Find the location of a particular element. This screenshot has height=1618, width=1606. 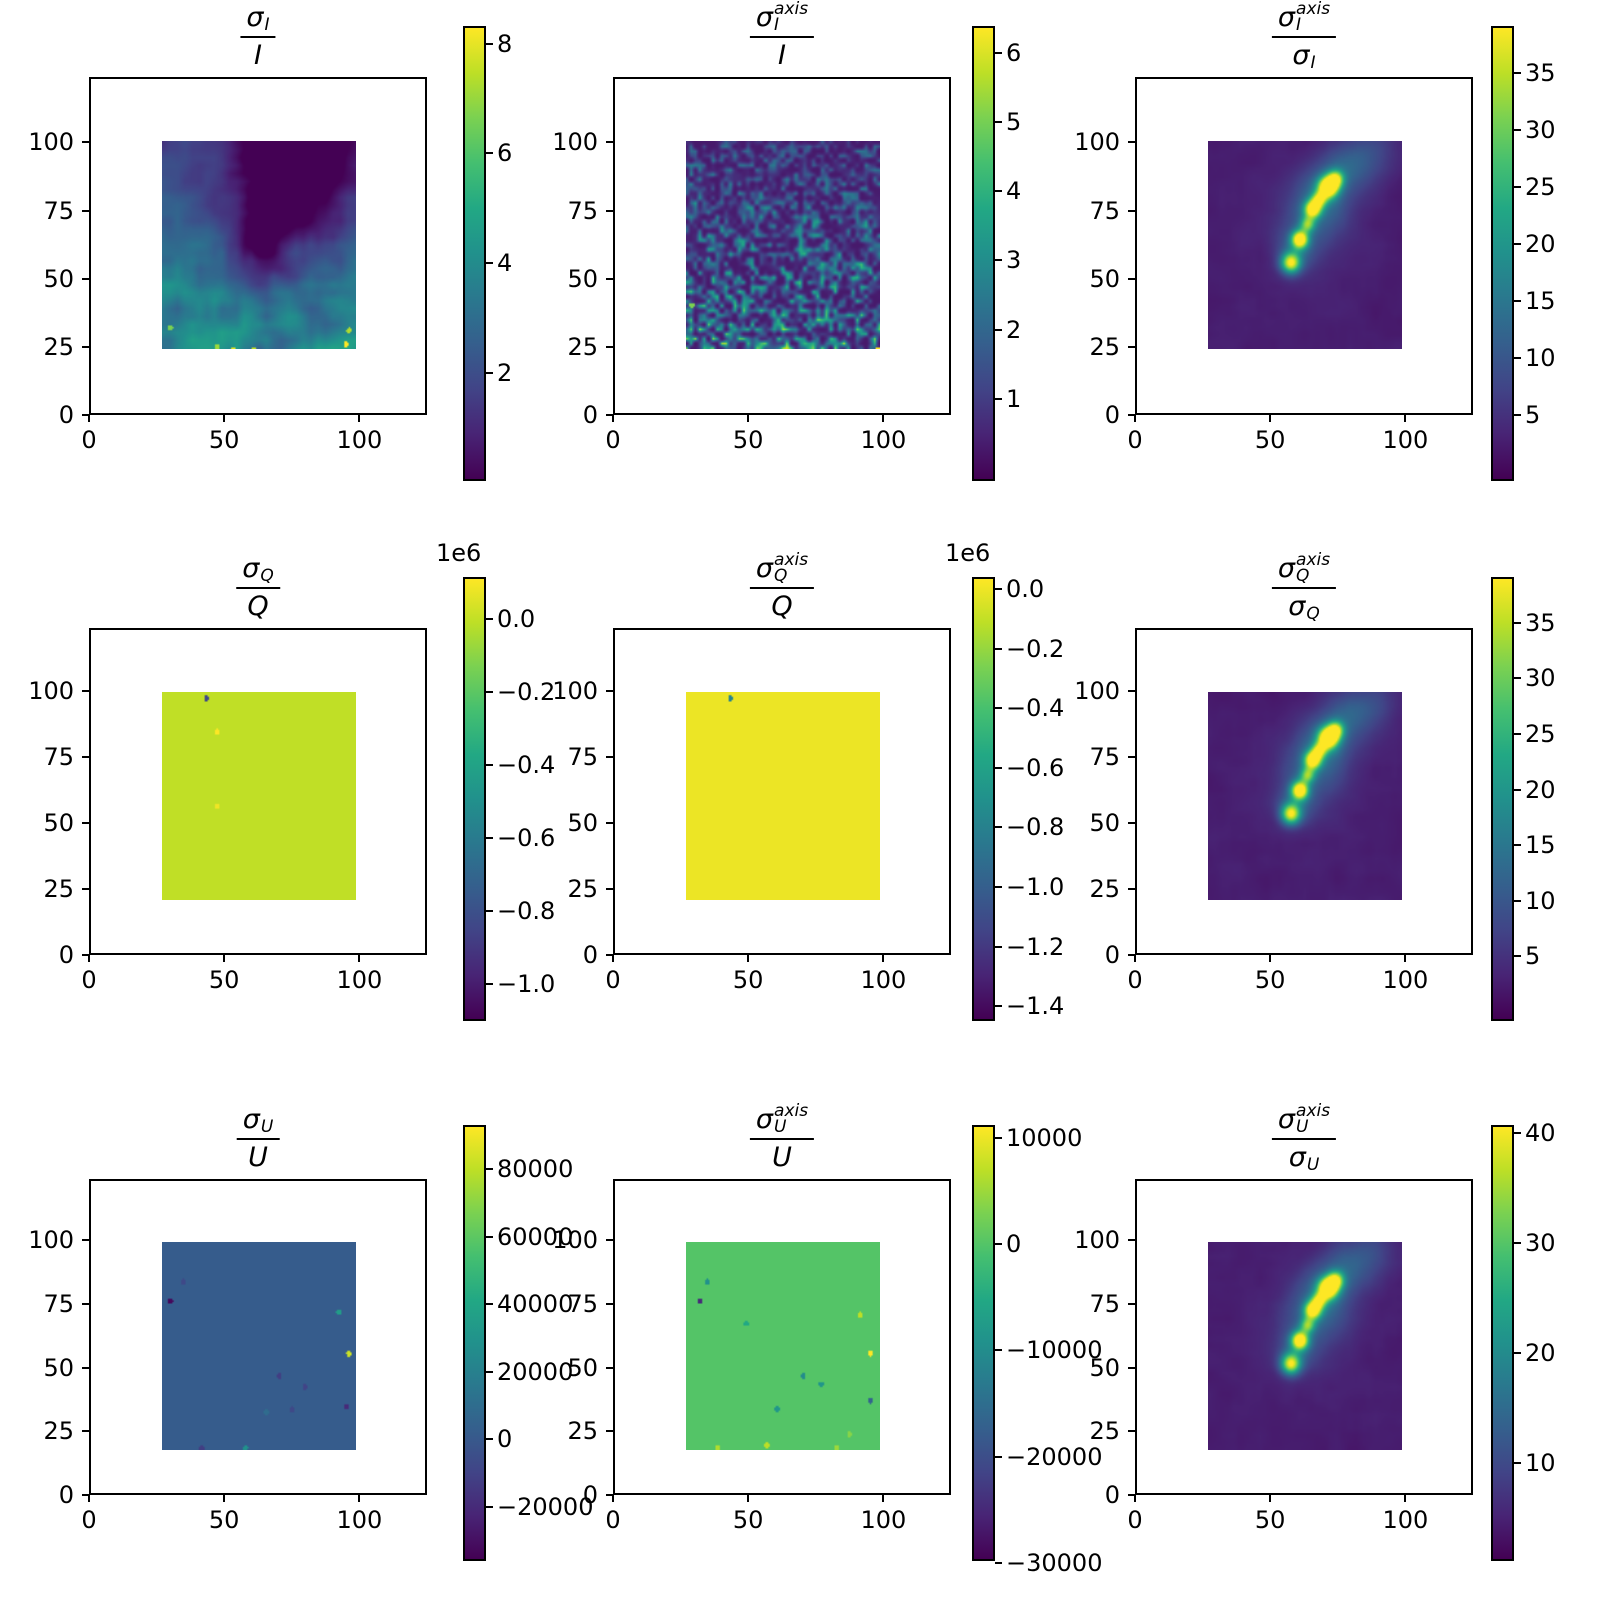

colorbar-tick-label: 30 is located at coordinates (1540, 678).